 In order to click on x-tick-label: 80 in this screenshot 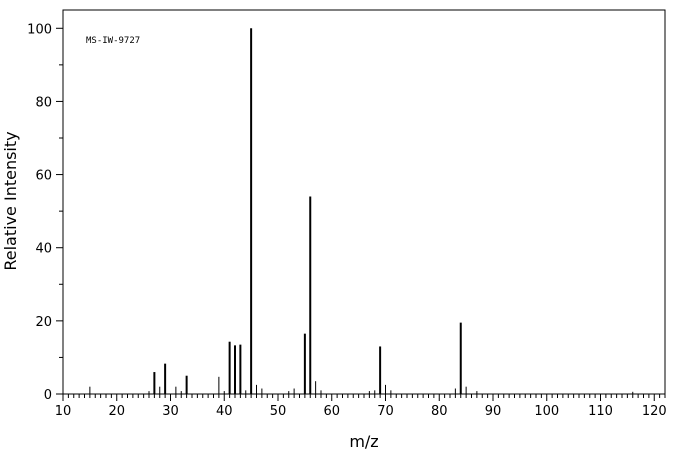, I will do `click(439, 411)`.